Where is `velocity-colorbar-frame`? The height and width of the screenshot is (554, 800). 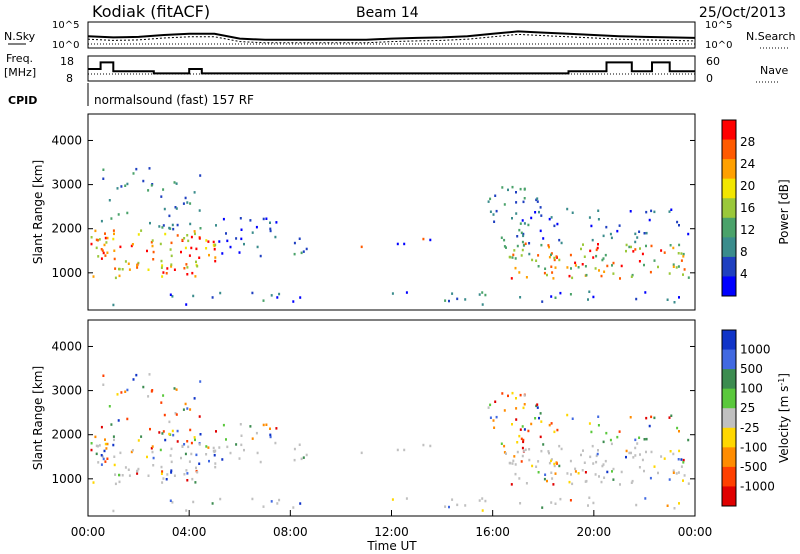 velocity-colorbar-frame is located at coordinates (729, 418).